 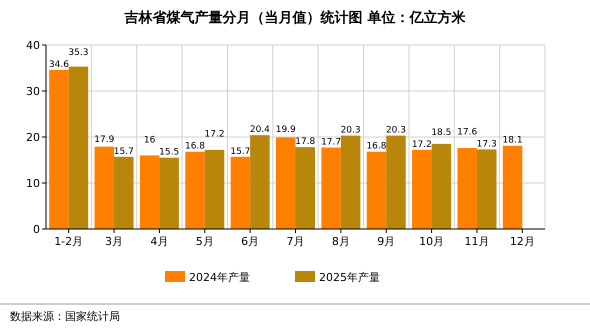 I want to click on data-label: 17.7, so click(x=331, y=143).